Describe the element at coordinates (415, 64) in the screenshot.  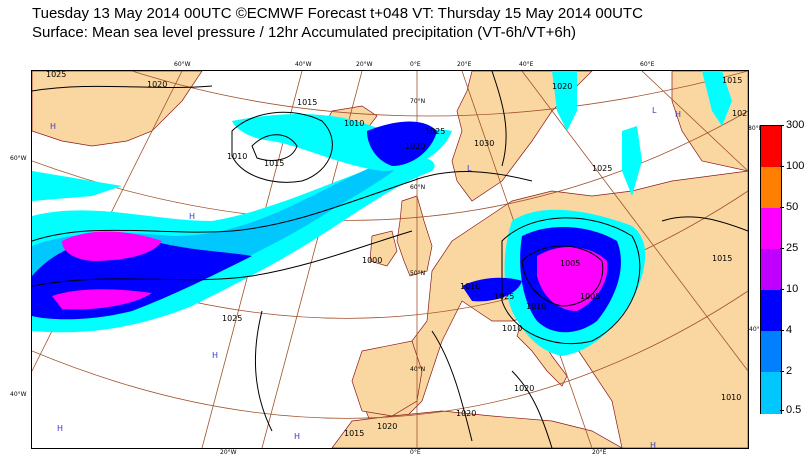
I see `coord-top-0e: 0°E` at that location.